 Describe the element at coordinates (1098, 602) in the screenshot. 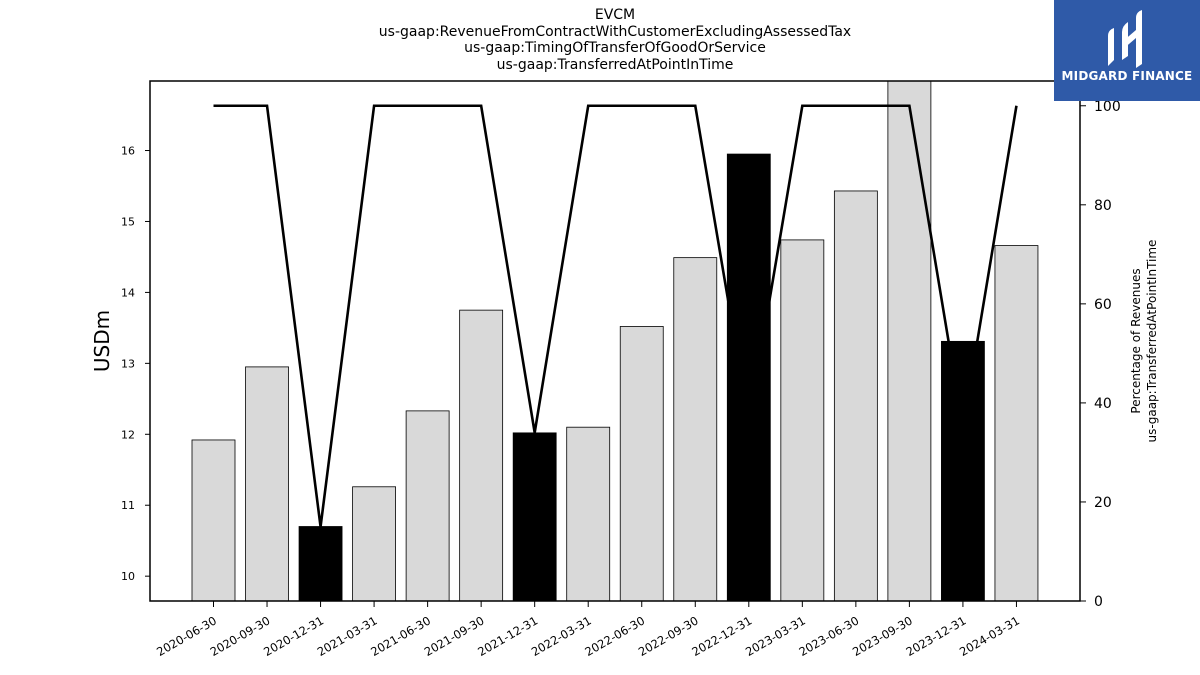

I see `y2-tick-label: 0` at that location.